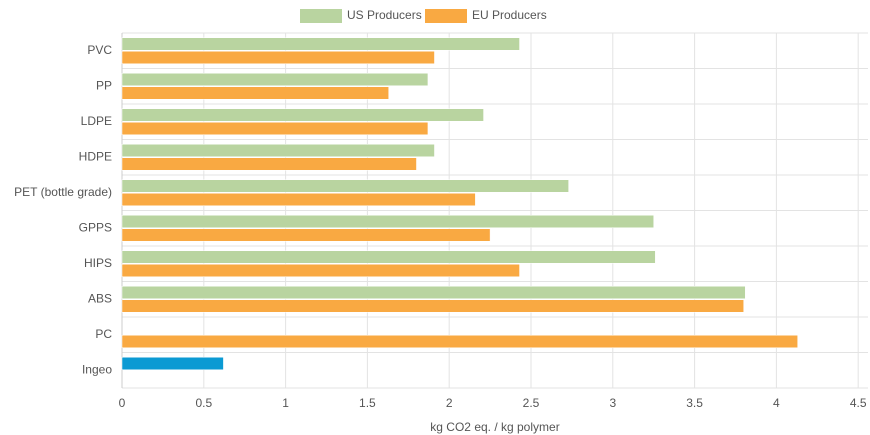 The height and width of the screenshot is (435, 870). I want to click on y-tick-label: HDPE, so click(95, 156).